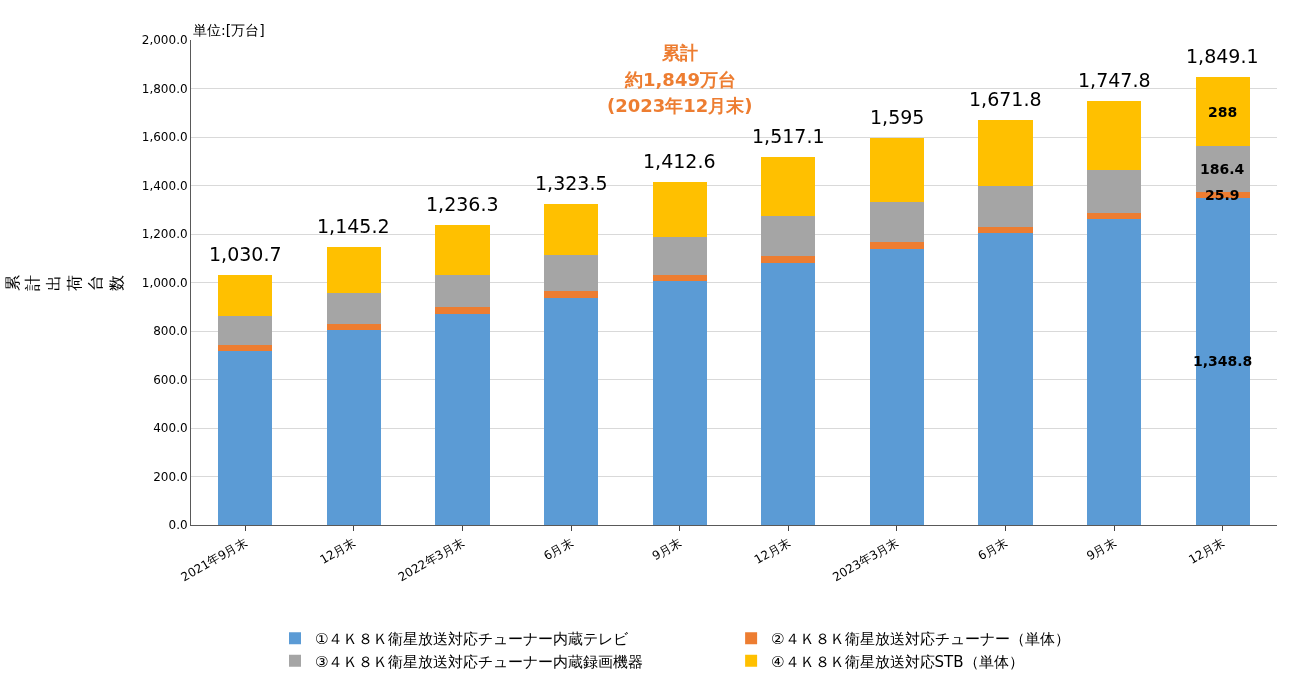 The height and width of the screenshot is (689, 1307). I want to click on annotation: 約1,849万台, so click(680, 79).